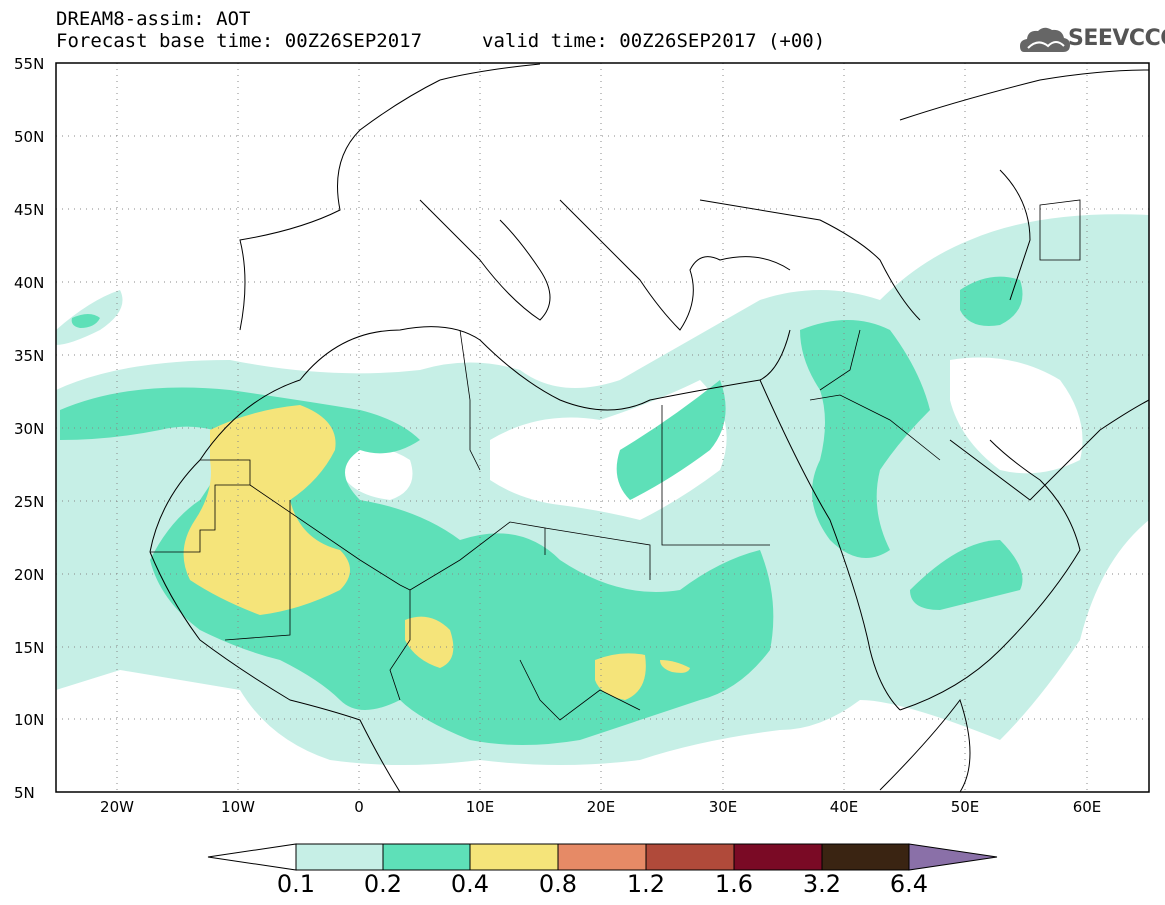 The image size is (1165, 905). Describe the element at coordinates (339, 857) in the screenshot. I see `colorbar-swatch-0.1` at that location.